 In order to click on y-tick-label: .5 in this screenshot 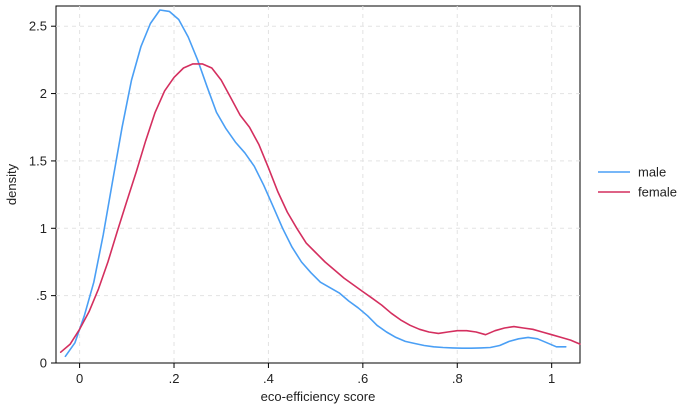, I will do `click(41, 295)`.